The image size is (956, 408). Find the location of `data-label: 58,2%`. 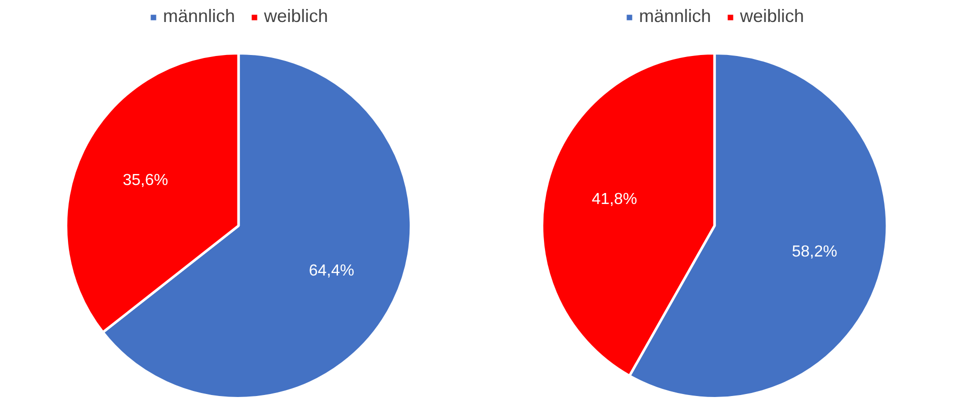

data-label: 58,2% is located at coordinates (815, 251).